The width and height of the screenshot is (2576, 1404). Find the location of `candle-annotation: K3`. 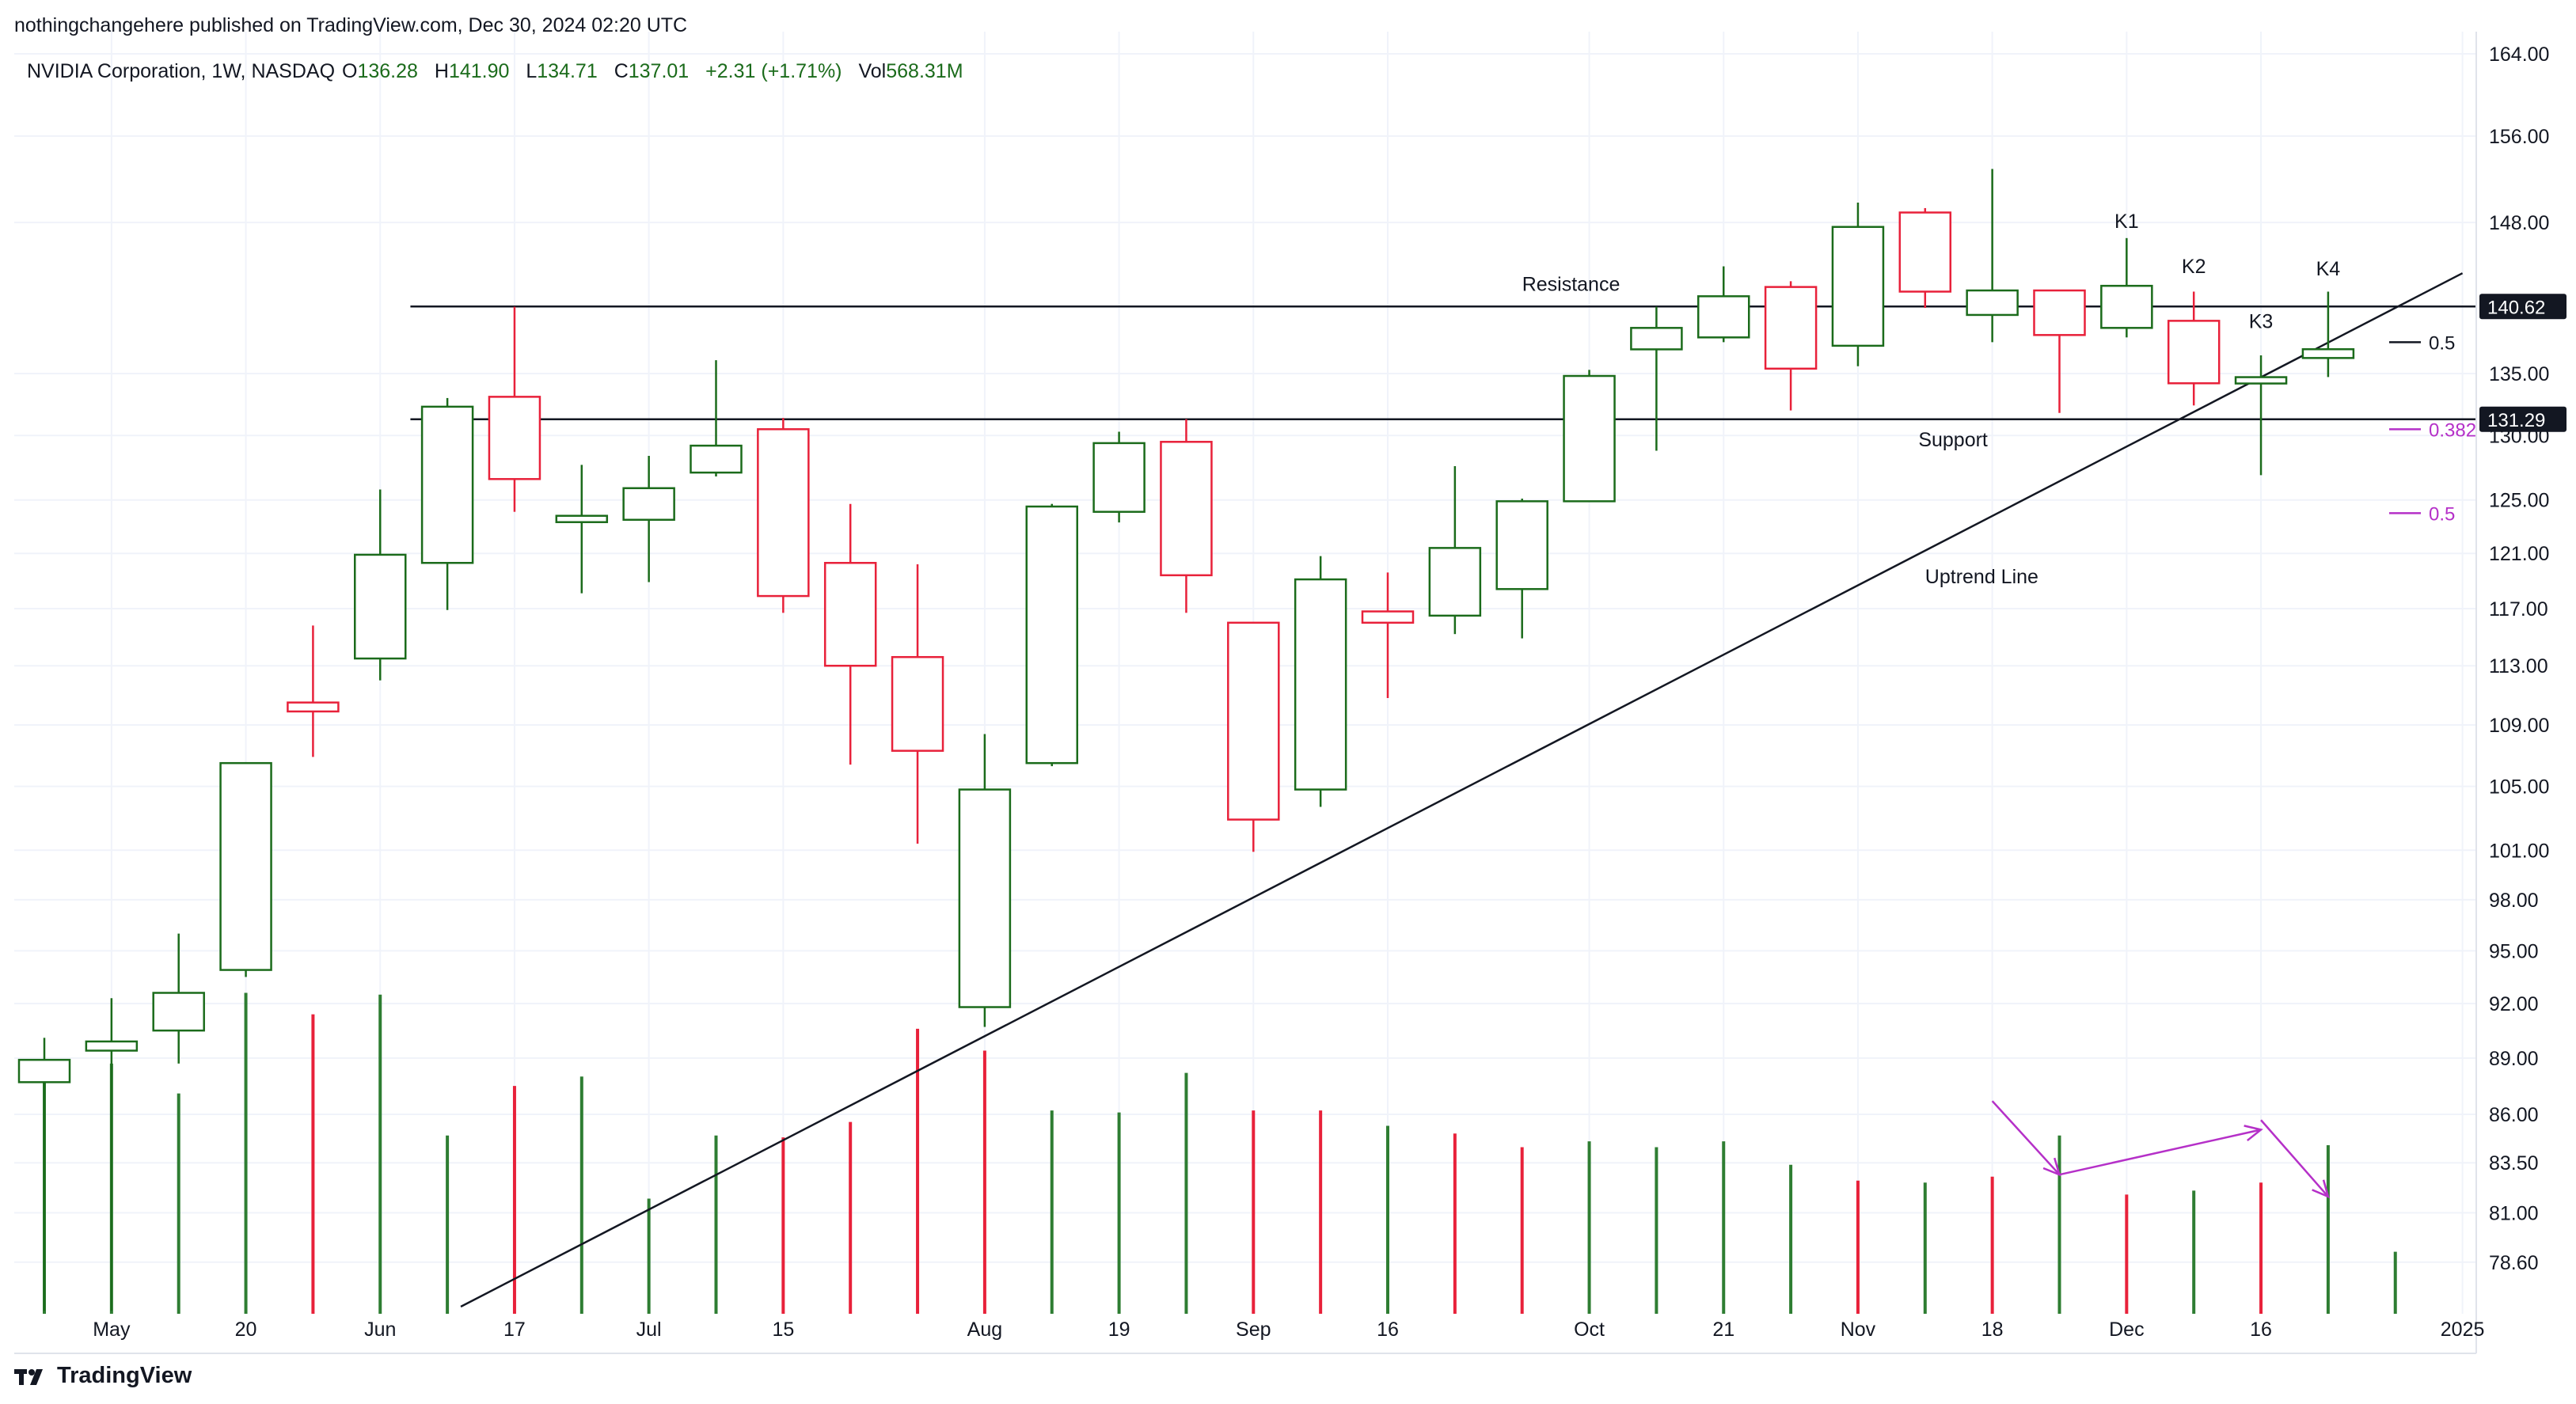

candle-annotation: K3 is located at coordinates (2261, 321).